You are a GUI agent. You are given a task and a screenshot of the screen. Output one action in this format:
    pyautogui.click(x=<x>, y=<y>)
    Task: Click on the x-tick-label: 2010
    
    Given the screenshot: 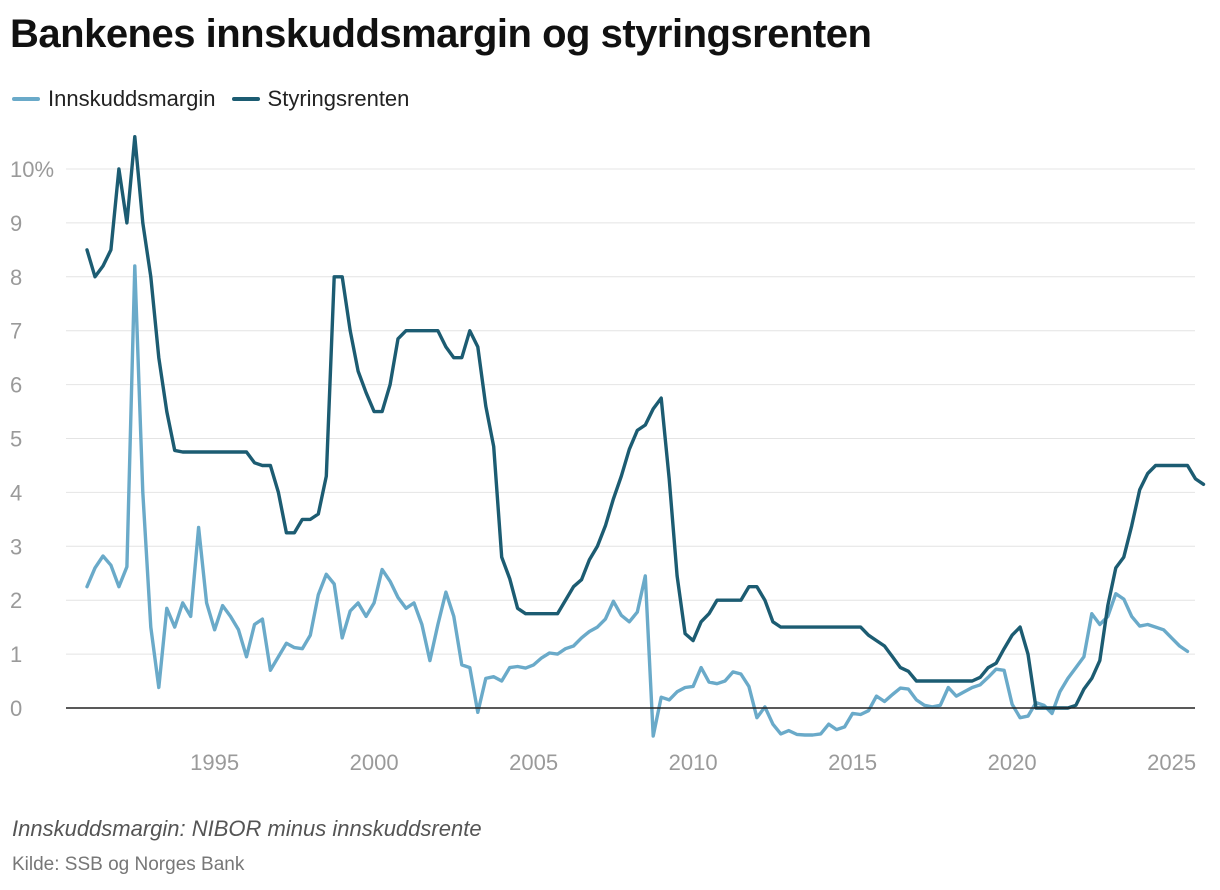 What is the action you would take?
    pyautogui.click(x=693, y=762)
    